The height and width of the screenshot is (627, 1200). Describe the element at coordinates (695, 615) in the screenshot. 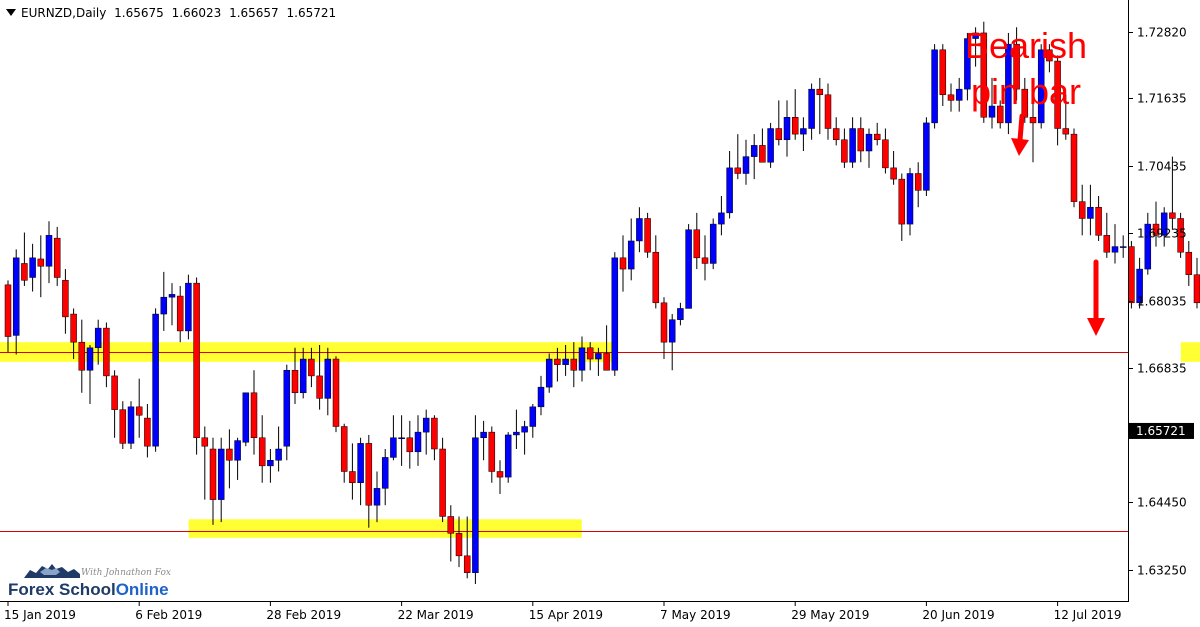

I see `x-tick-label: 7 May 2019` at that location.